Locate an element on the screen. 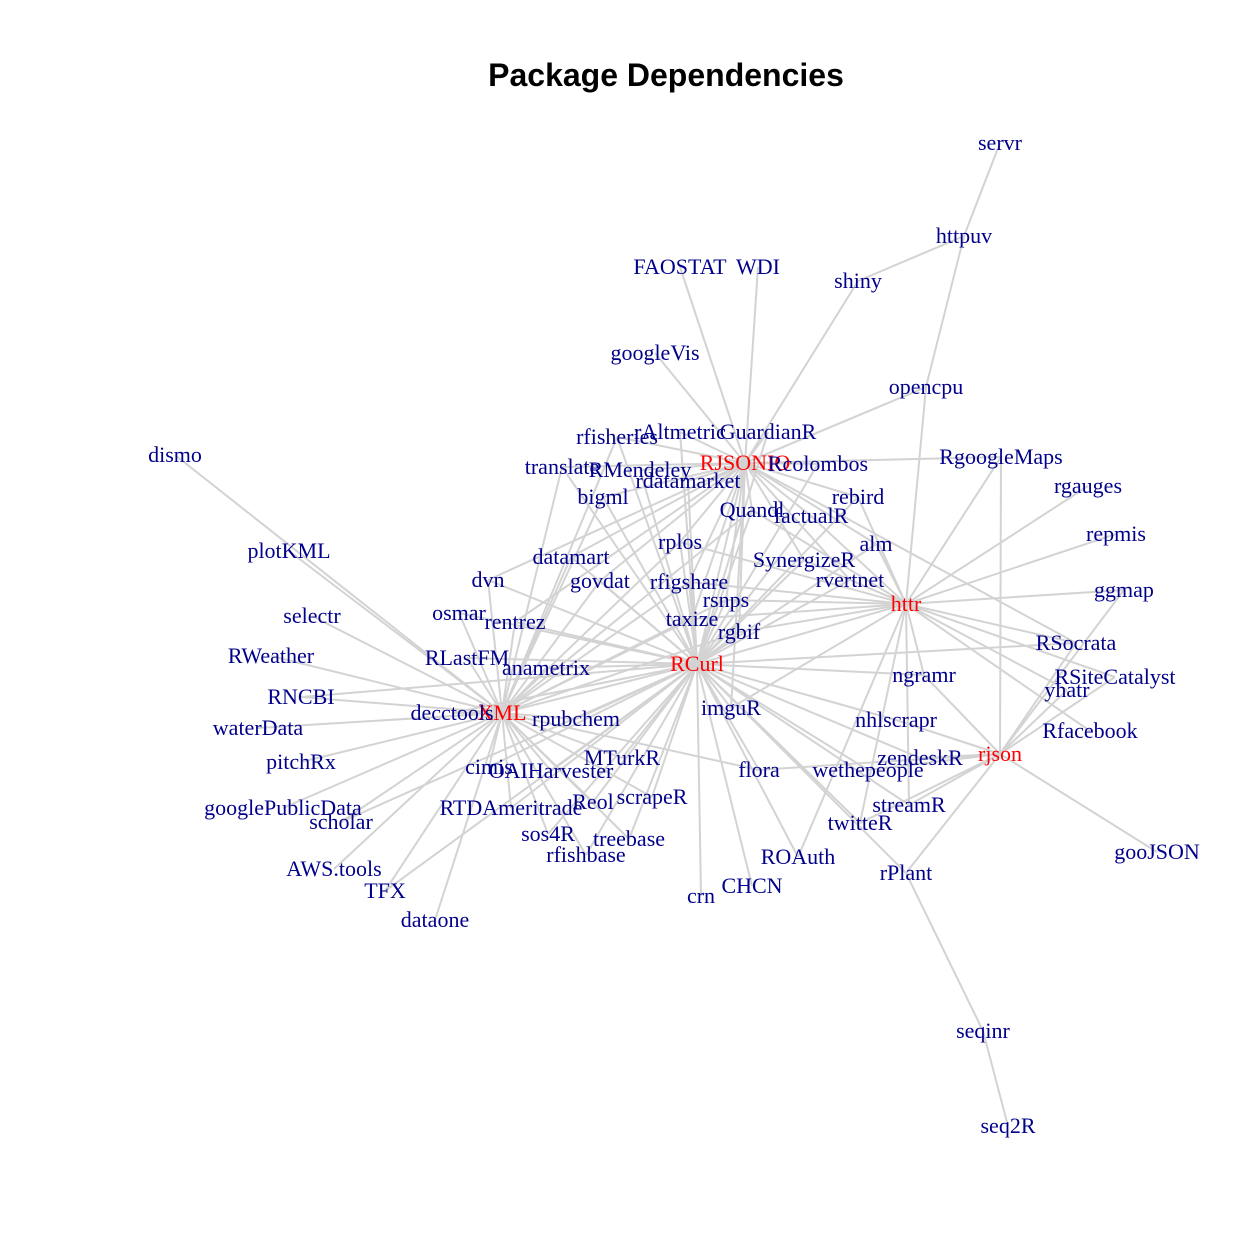  node-ggmap: ggmap is located at coordinates (1124, 589).